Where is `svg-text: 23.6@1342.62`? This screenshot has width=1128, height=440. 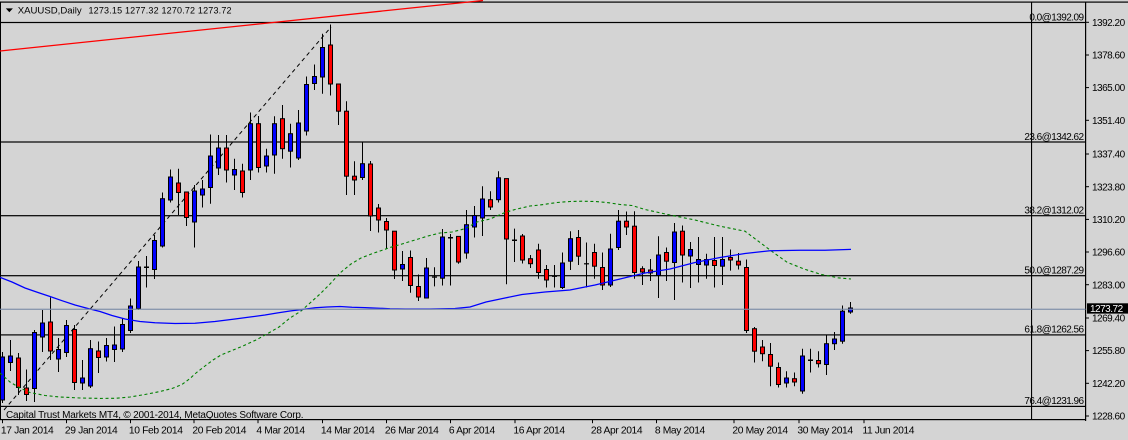 svg-text: 23.6@1342.62 is located at coordinates (1054, 137).